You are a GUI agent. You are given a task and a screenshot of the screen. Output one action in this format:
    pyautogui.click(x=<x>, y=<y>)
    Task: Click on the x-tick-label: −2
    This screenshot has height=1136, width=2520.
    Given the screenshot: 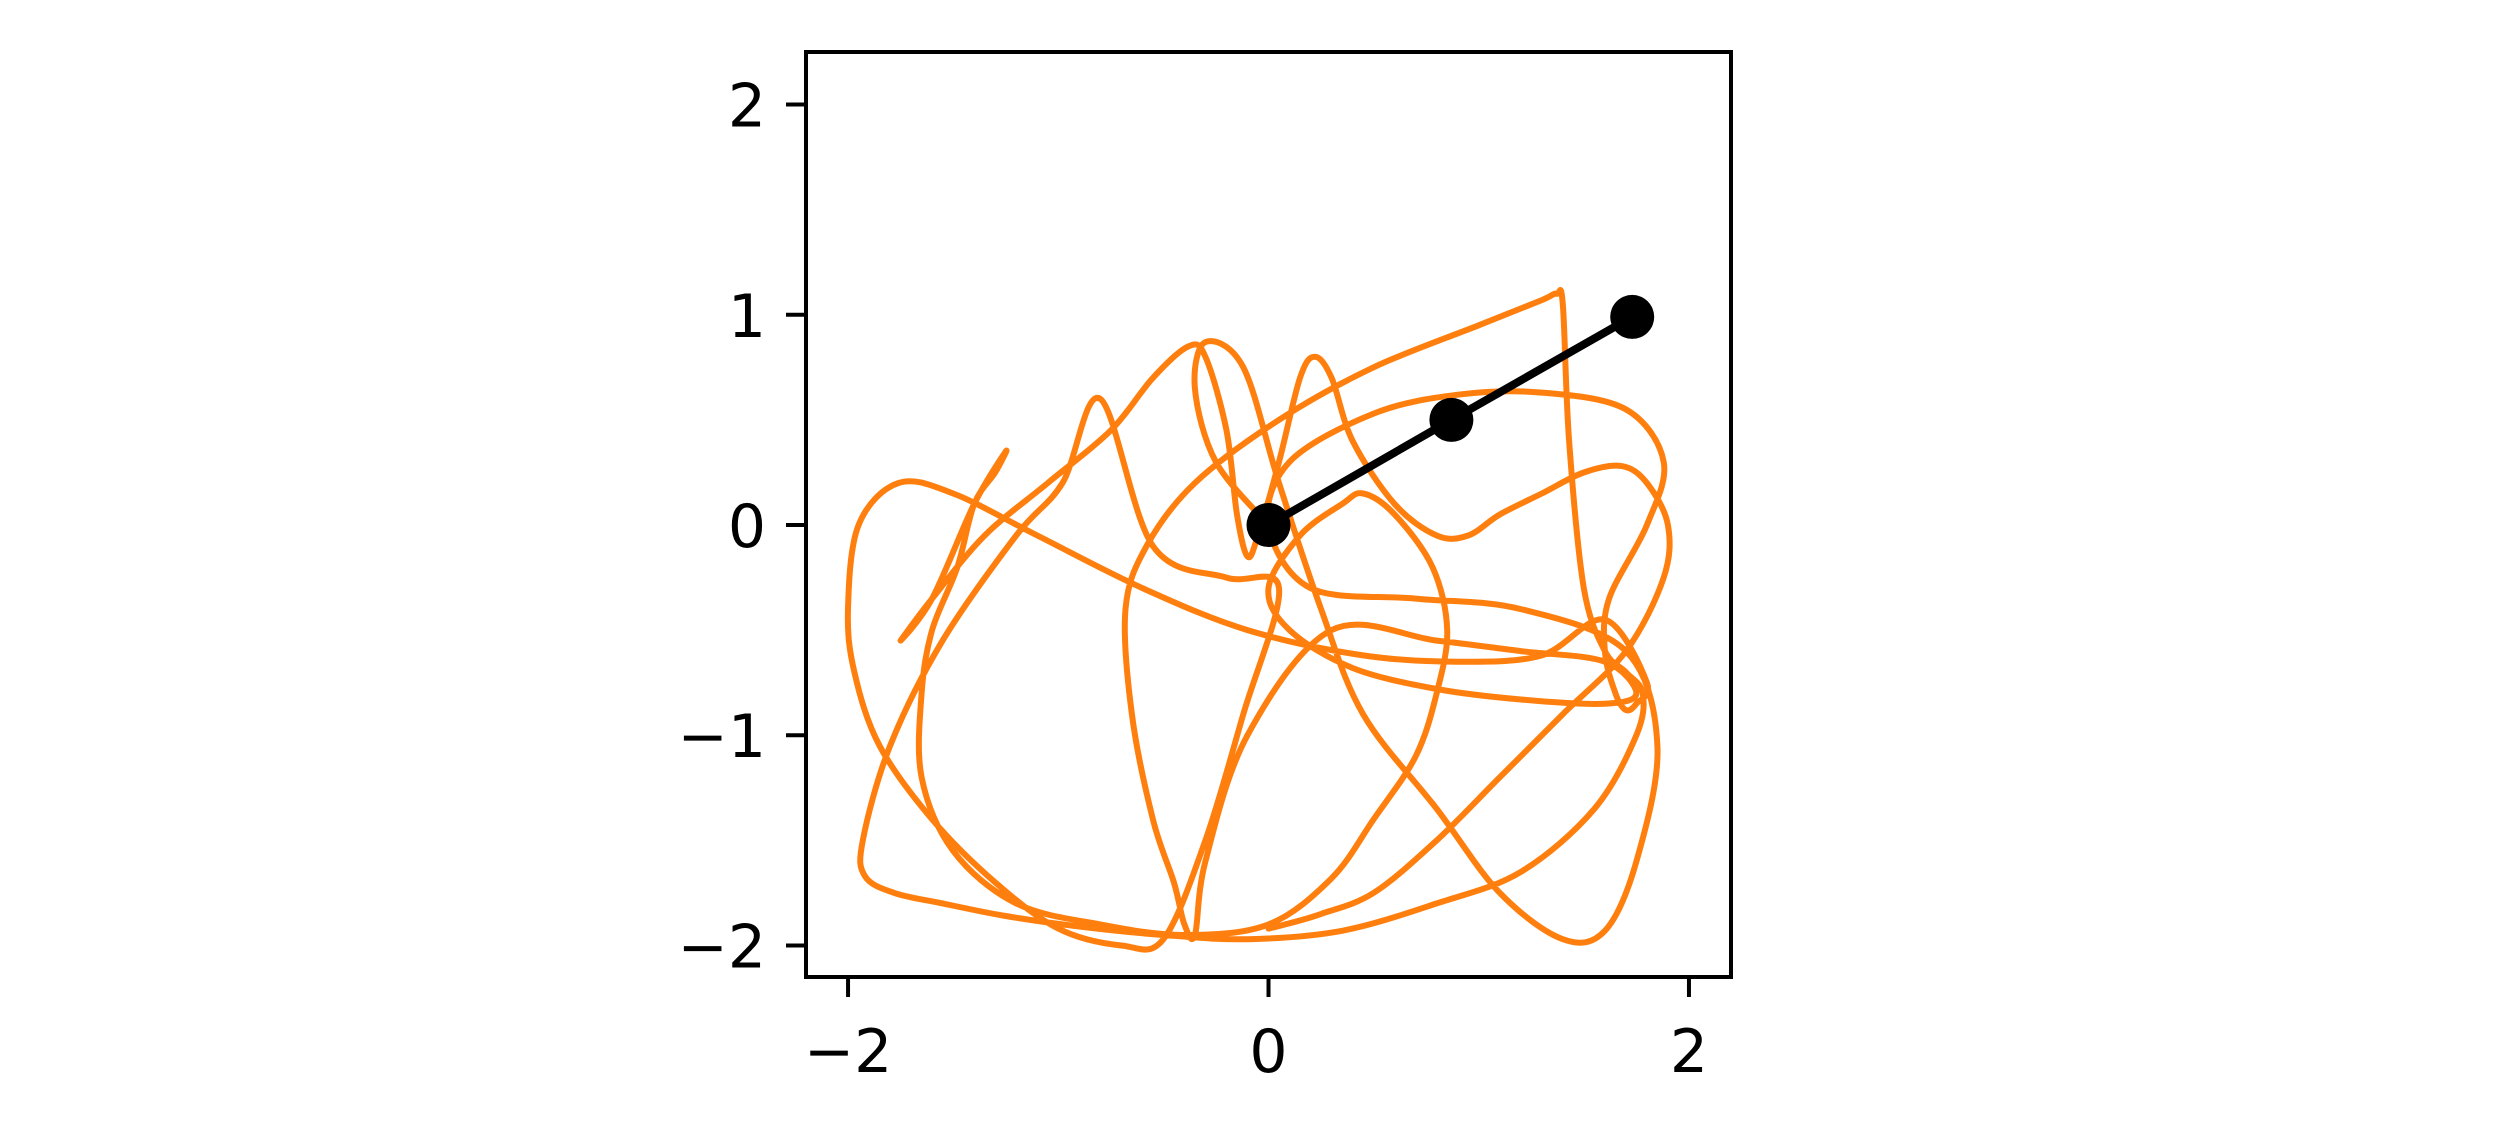 What is the action you would take?
    pyautogui.click(x=848, y=1052)
    